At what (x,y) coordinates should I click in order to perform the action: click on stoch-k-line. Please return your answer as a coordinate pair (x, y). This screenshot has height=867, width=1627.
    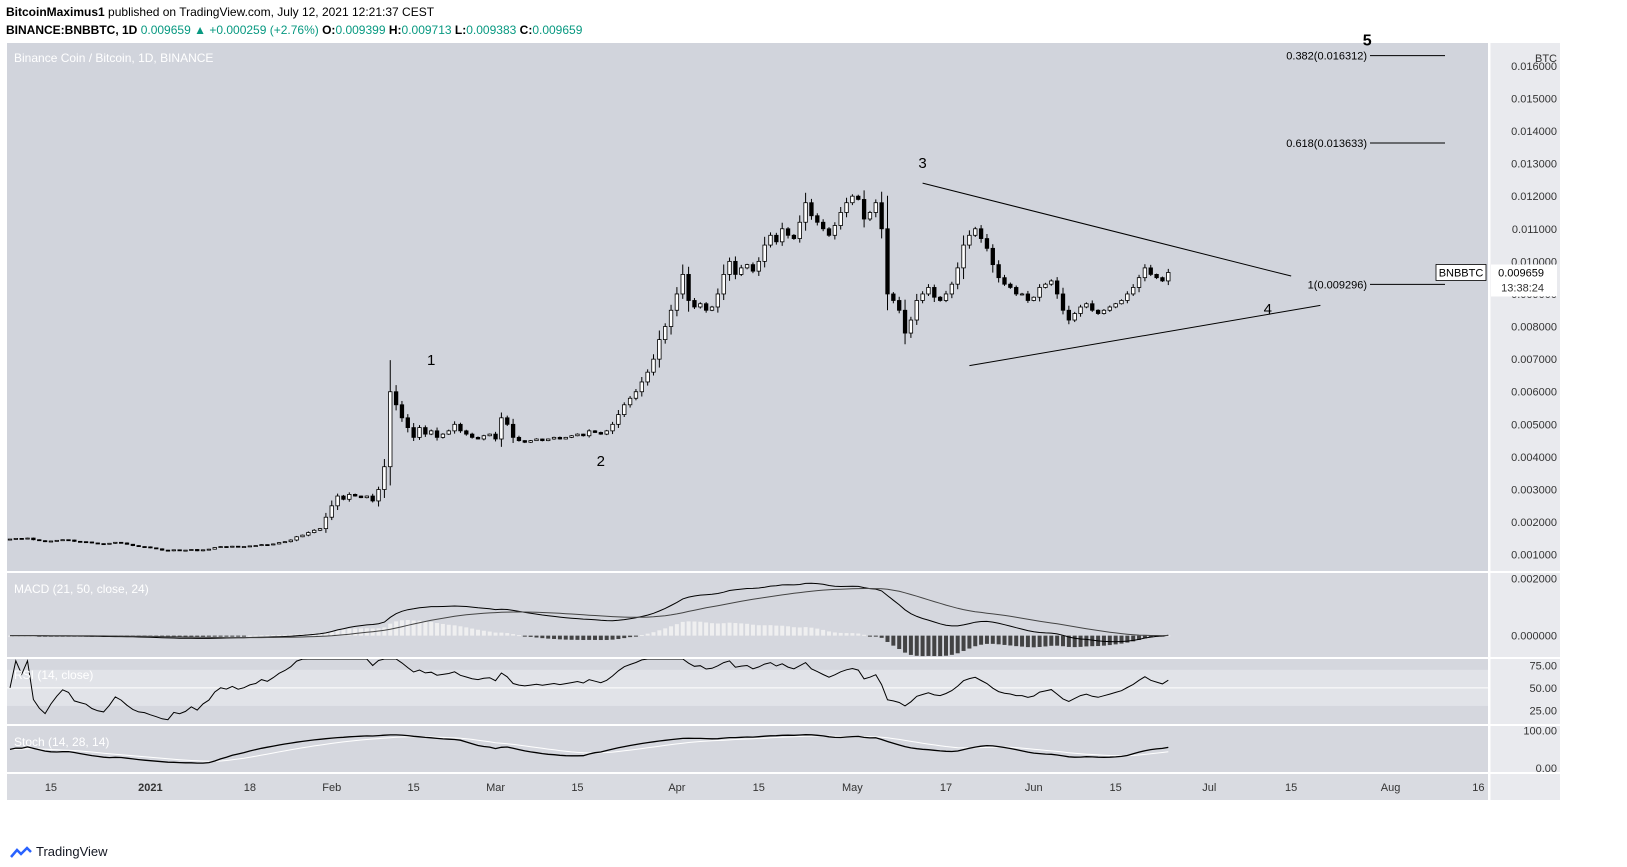
    Looking at the image, I should click on (589, 749).